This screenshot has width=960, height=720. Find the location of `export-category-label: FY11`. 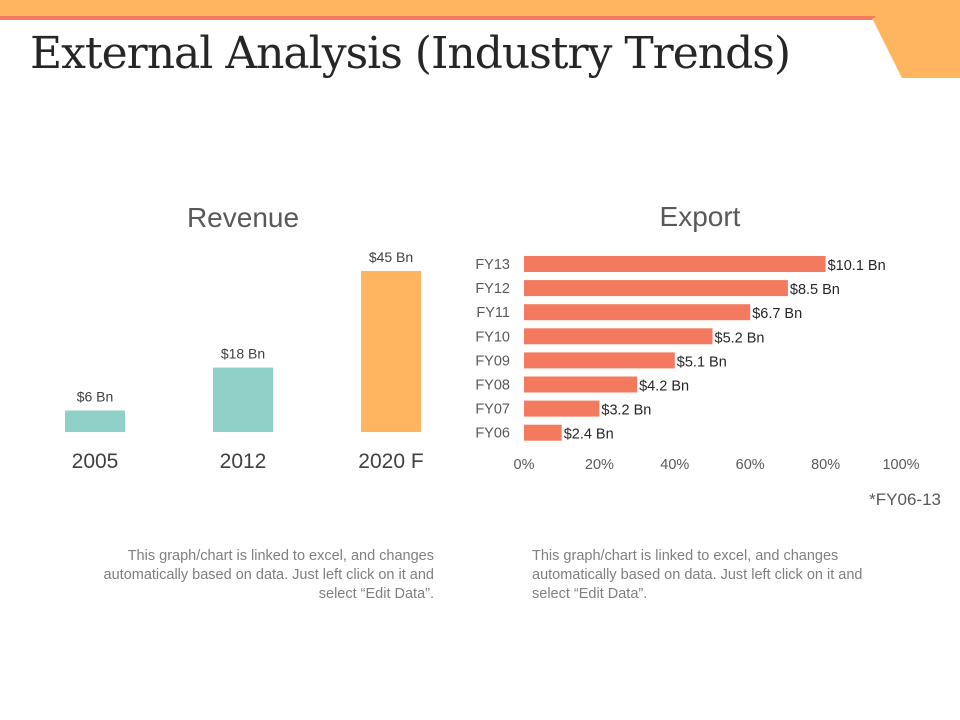

export-category-label: FY11 is located at coordinates (493, 313).